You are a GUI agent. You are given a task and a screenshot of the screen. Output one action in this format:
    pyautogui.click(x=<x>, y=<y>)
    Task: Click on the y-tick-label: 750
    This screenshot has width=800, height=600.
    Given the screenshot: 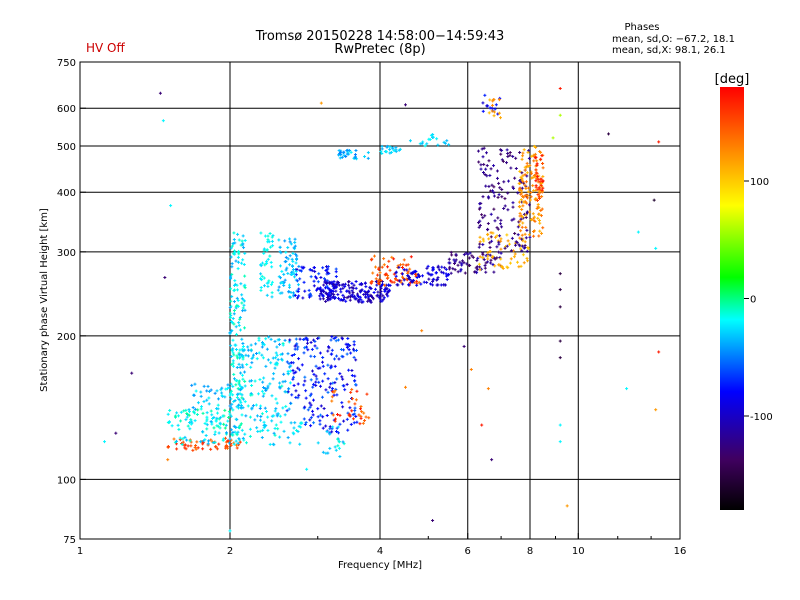 What is the action you would take?
    pyautogui.click(x=66, y=63)
    